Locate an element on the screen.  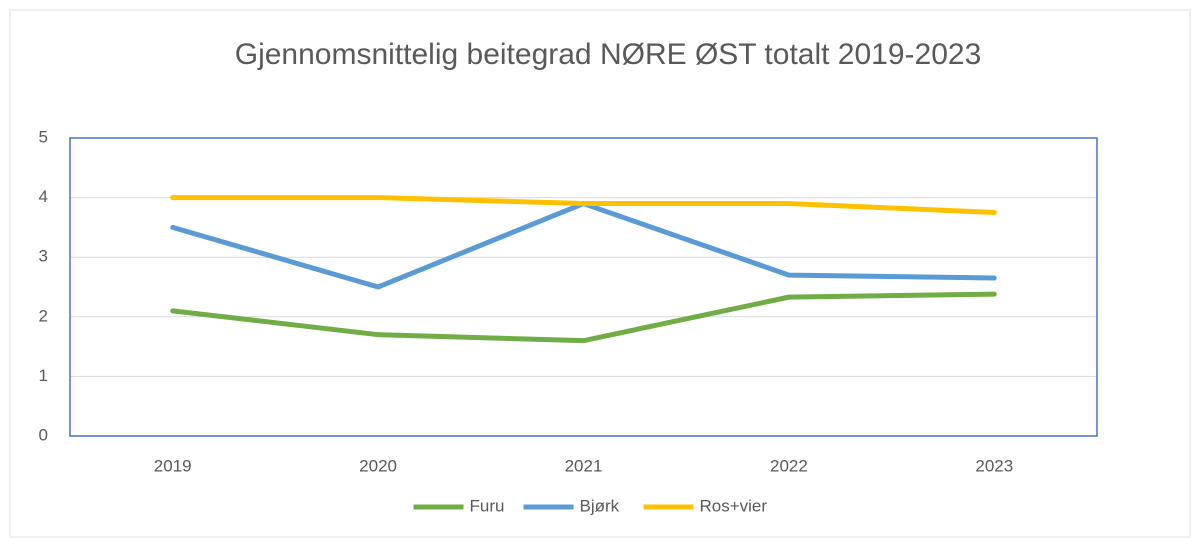
y-tick-label: 3 is located at coordinates (43, 256).